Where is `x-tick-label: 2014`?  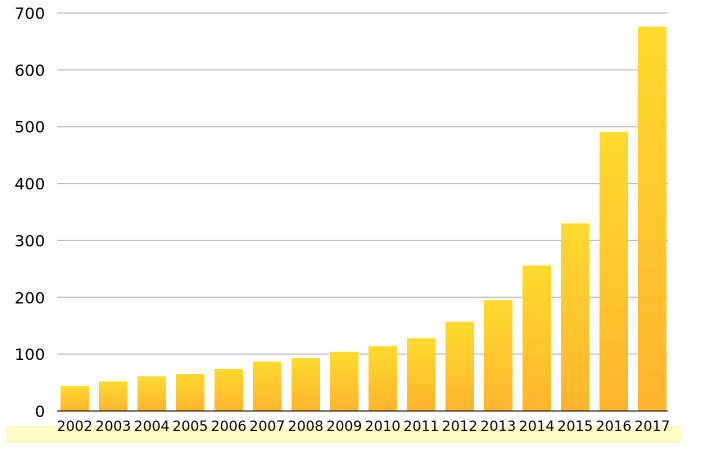 x-tick-label: 2014 is located at coordinates (537, 427).